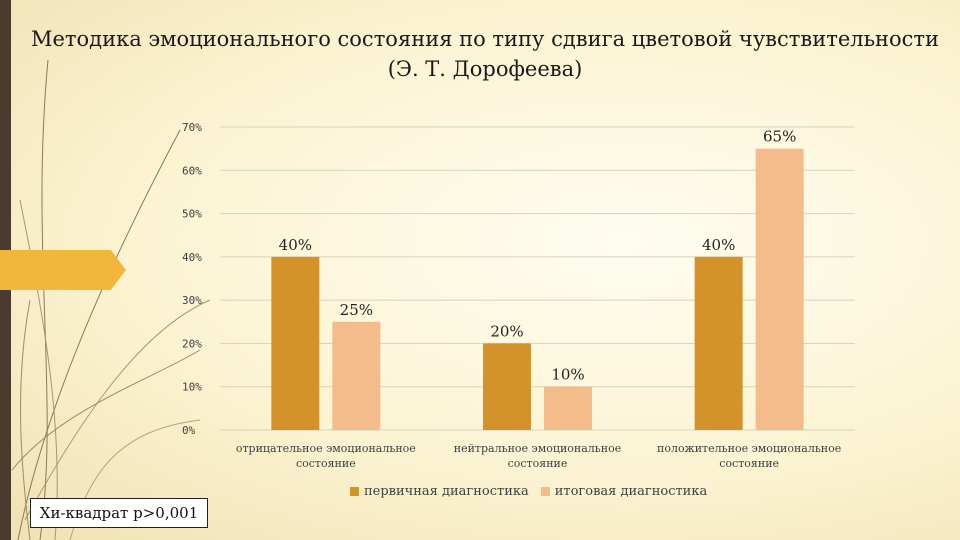  Describe the element at coordinates (192, 387) in the screenshot. I see `y-tick-label: 10%` at that location.